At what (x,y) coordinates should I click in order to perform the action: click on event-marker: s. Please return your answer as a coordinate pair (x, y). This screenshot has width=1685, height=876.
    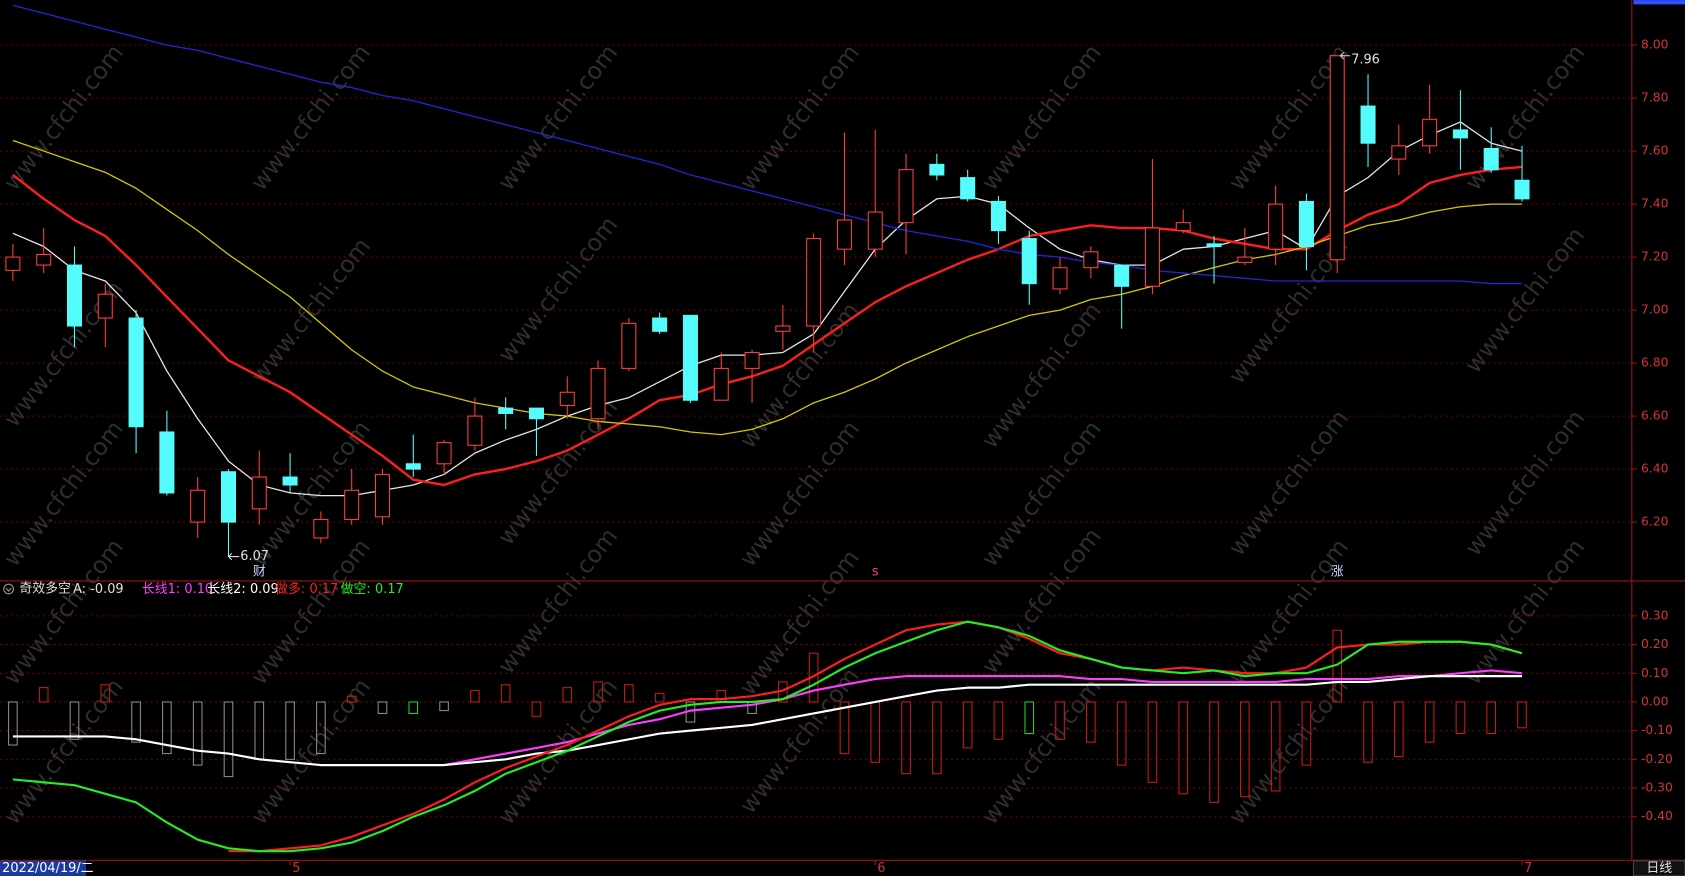
    Looking at the image, I should click on (875, 571).